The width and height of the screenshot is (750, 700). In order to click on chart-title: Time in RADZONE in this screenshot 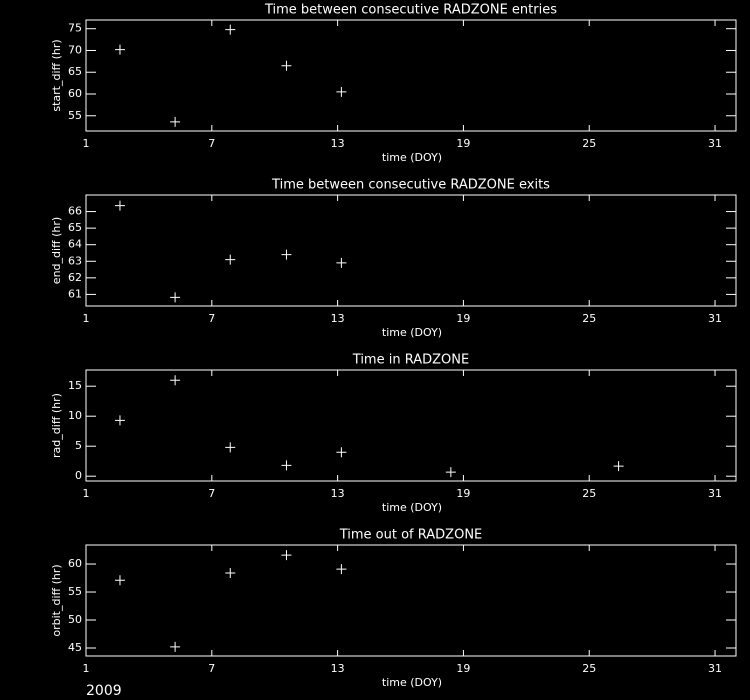, I will do `click(410, 360)`.